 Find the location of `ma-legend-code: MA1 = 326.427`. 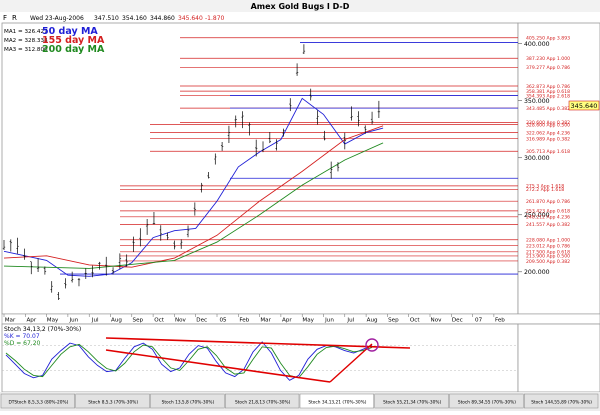

ma-legend-code: MA1 = 326.427 is located at coordinates (26, 32).